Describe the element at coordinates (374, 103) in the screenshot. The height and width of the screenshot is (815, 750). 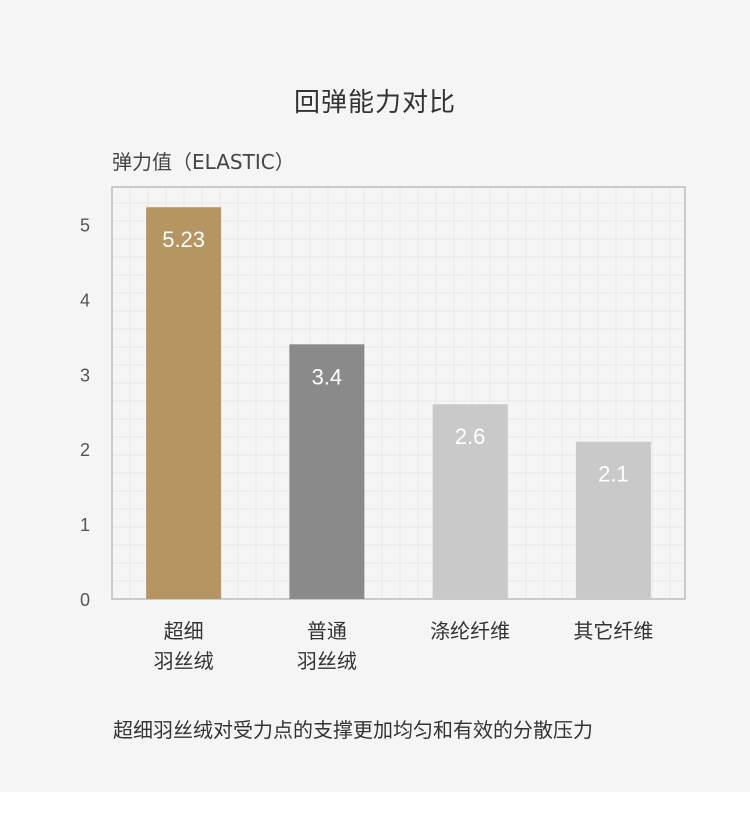
I see `page-title: 回弹能力对比` at that location.